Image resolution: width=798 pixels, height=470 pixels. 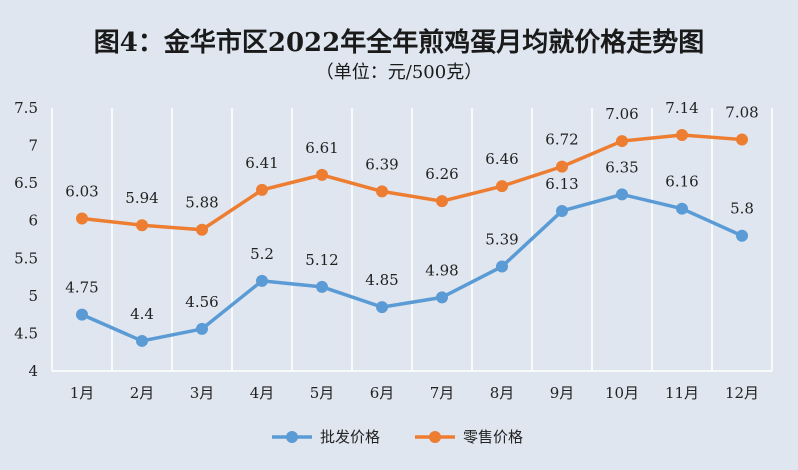 I want to click on data-label: 5.12, so click(x=321, y=260).